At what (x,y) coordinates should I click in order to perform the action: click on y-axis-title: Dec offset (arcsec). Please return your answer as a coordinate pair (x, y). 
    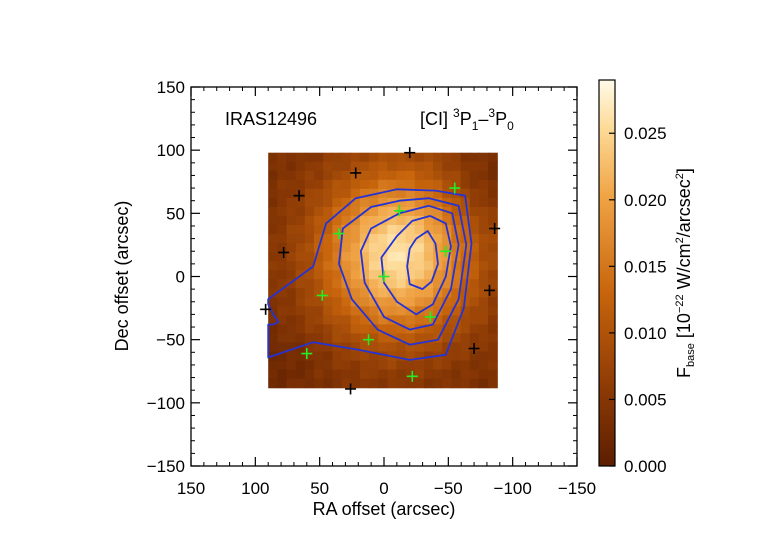
    Looking at the image, I should click on (122, 276).